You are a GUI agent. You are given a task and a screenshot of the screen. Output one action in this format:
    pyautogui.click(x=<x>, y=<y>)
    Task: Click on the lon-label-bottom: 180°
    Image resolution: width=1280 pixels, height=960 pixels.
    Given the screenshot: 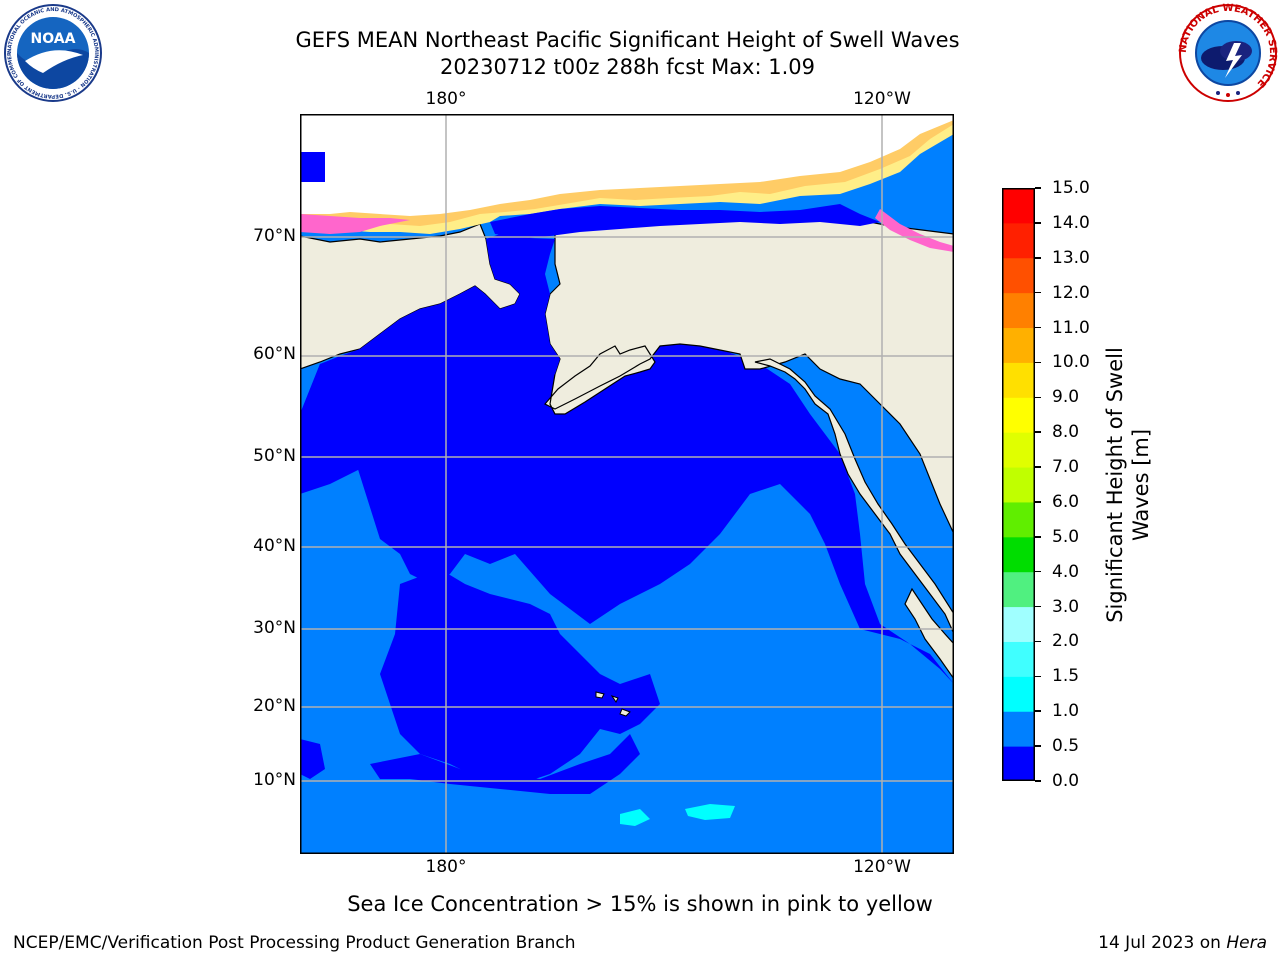 What is the action you would take?
    pyautogui.click(x=446, y=867)
    